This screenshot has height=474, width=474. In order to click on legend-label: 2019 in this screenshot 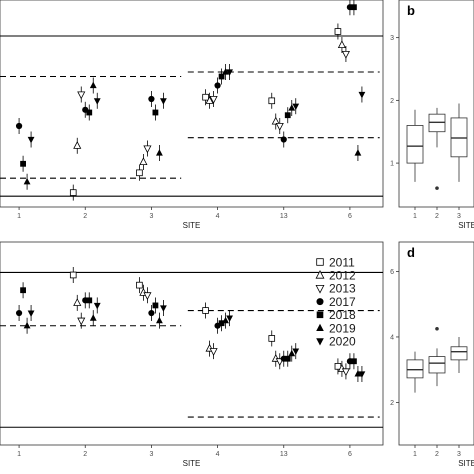, I will do `click(342, 328)`.